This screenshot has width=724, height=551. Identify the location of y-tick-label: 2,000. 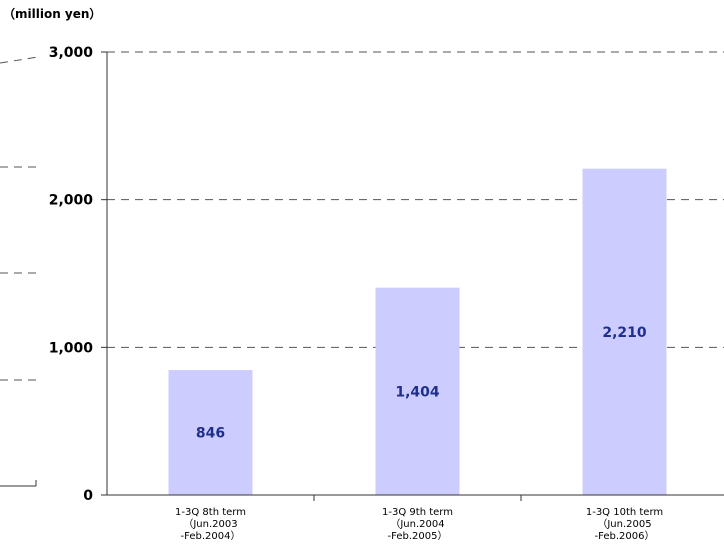
(71, 201).